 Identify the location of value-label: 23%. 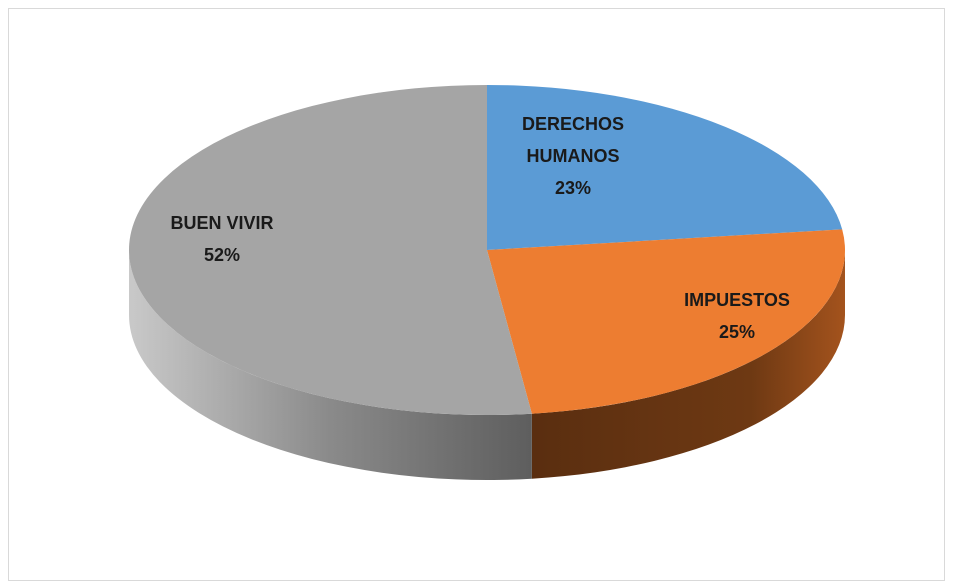
(573, 188).